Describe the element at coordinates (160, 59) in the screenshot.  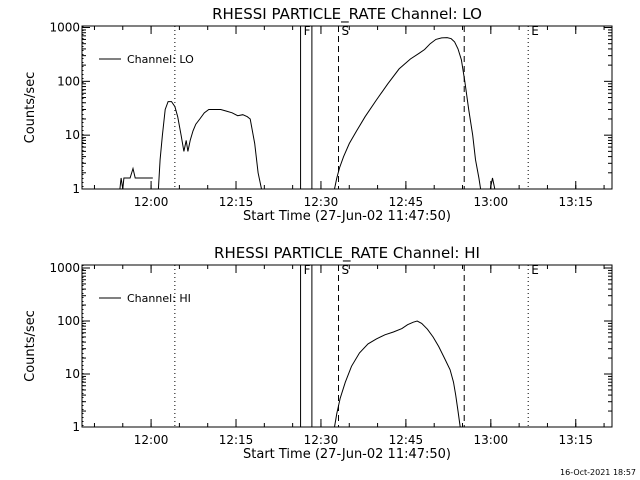
I see `legend-label: Channel: LO` at that location.